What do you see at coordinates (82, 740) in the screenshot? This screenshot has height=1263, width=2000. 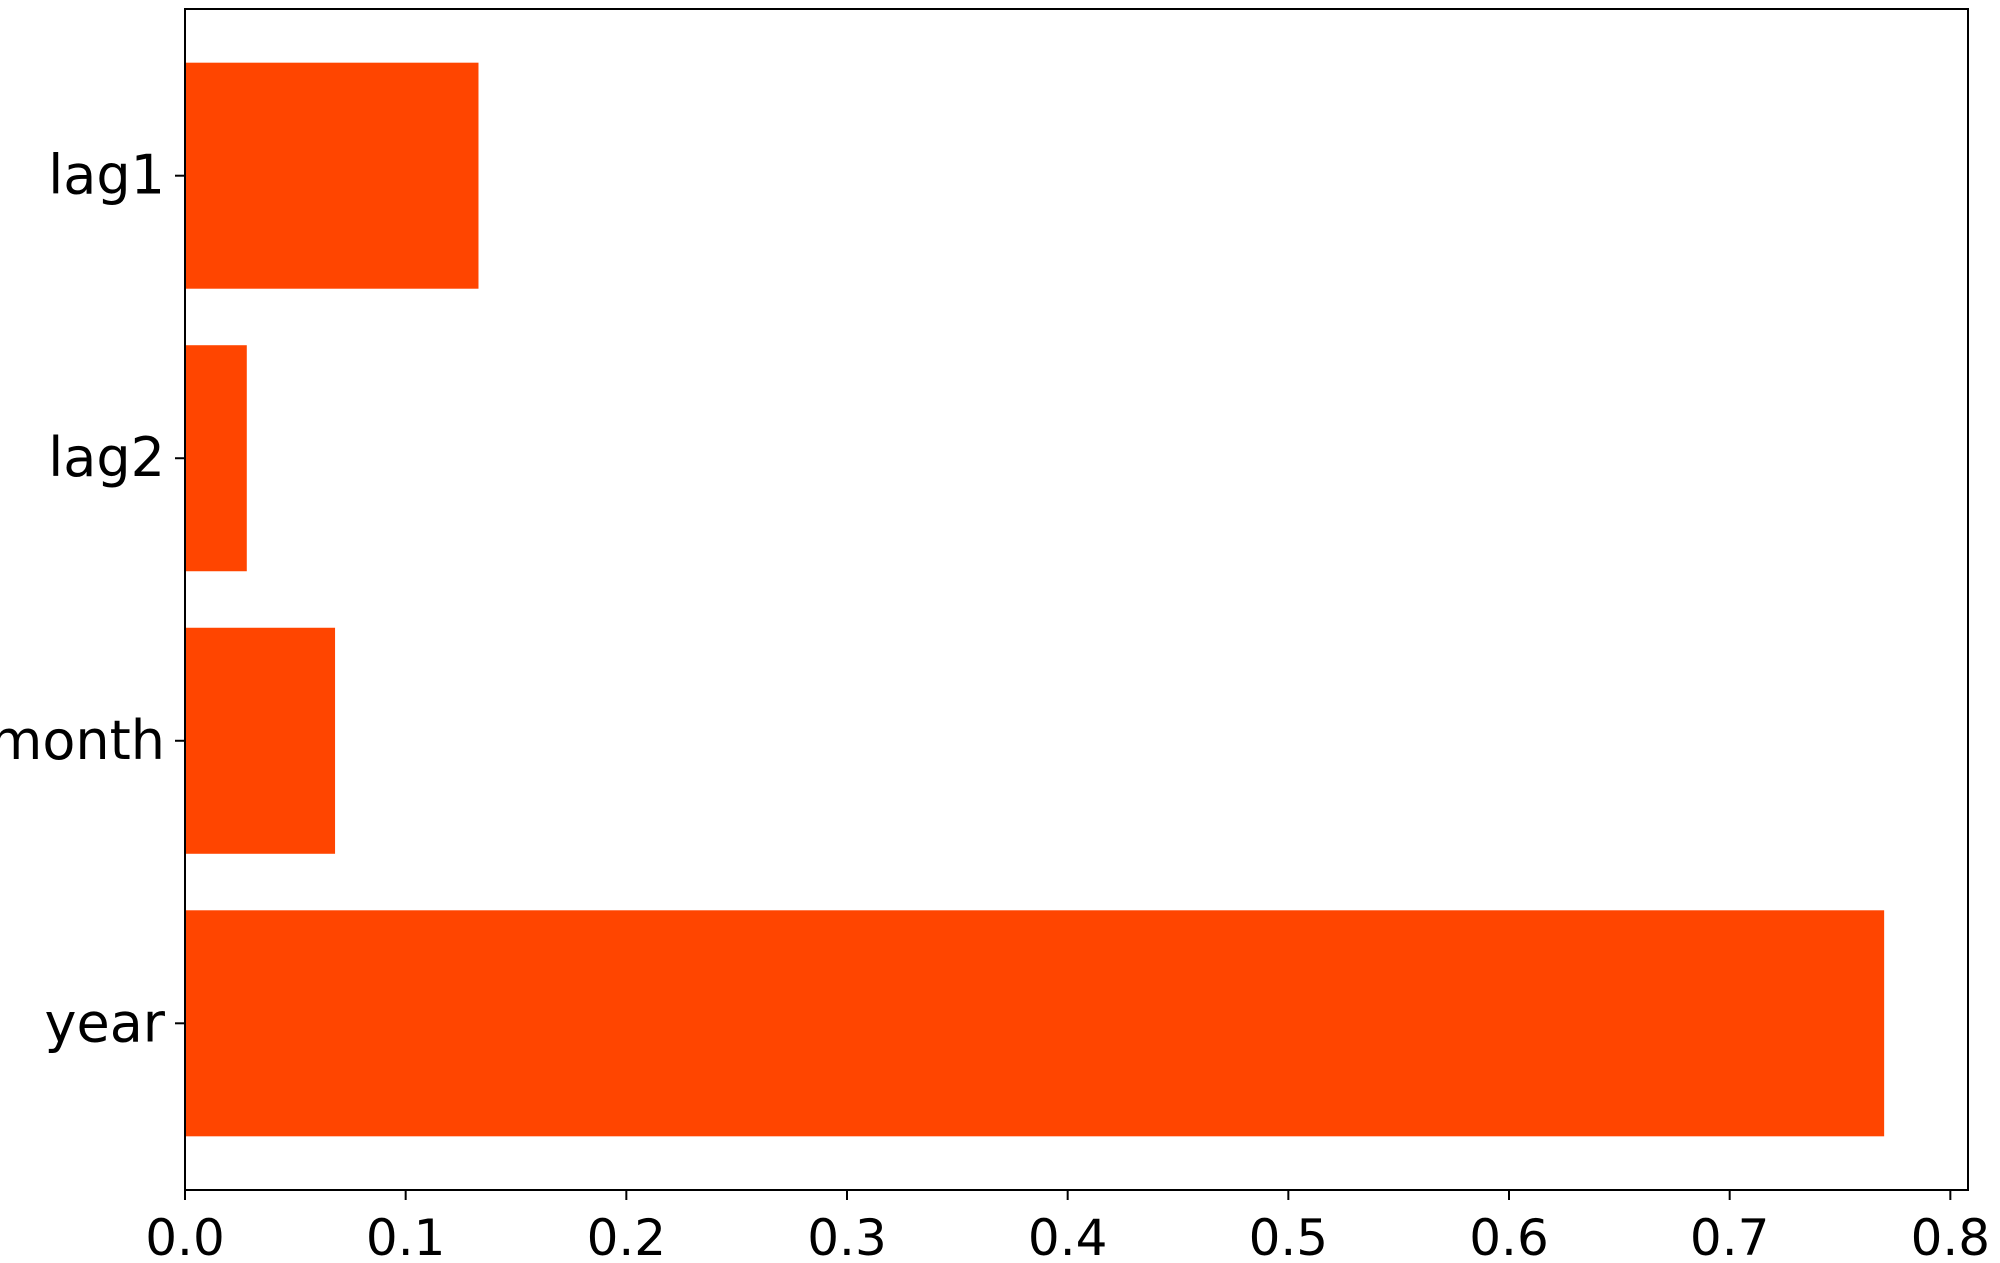 I see `y-tick-label-month: month` at bounding box center [82, 740].